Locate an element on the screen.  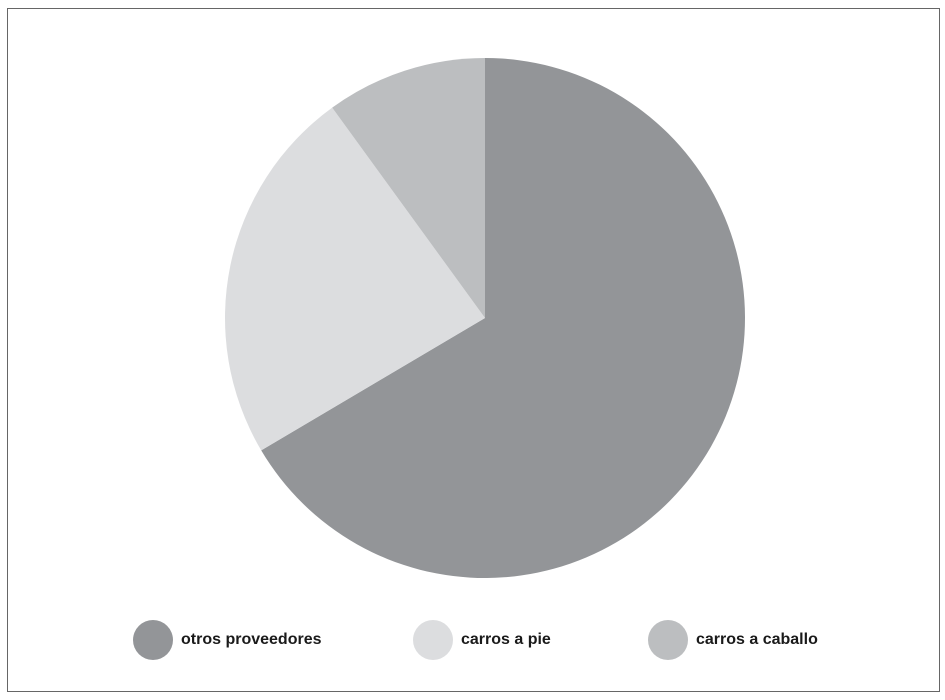
legend-label-carros-a-pie: carros a pie is located at coordinates (506, 639).